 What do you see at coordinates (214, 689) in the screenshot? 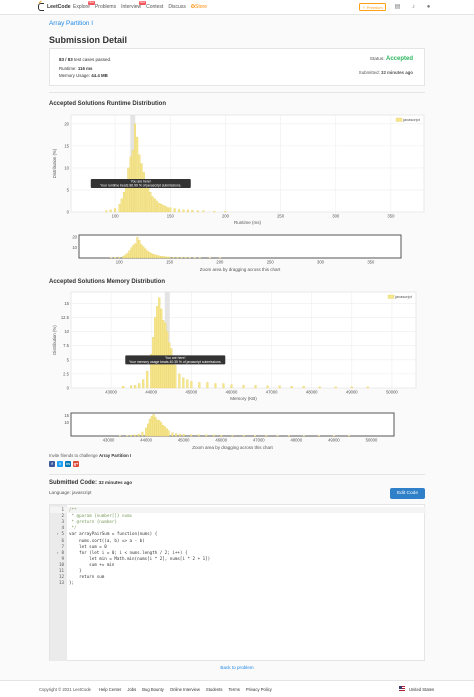
I see `footer-link: Students` at bounding box center [214, 689].